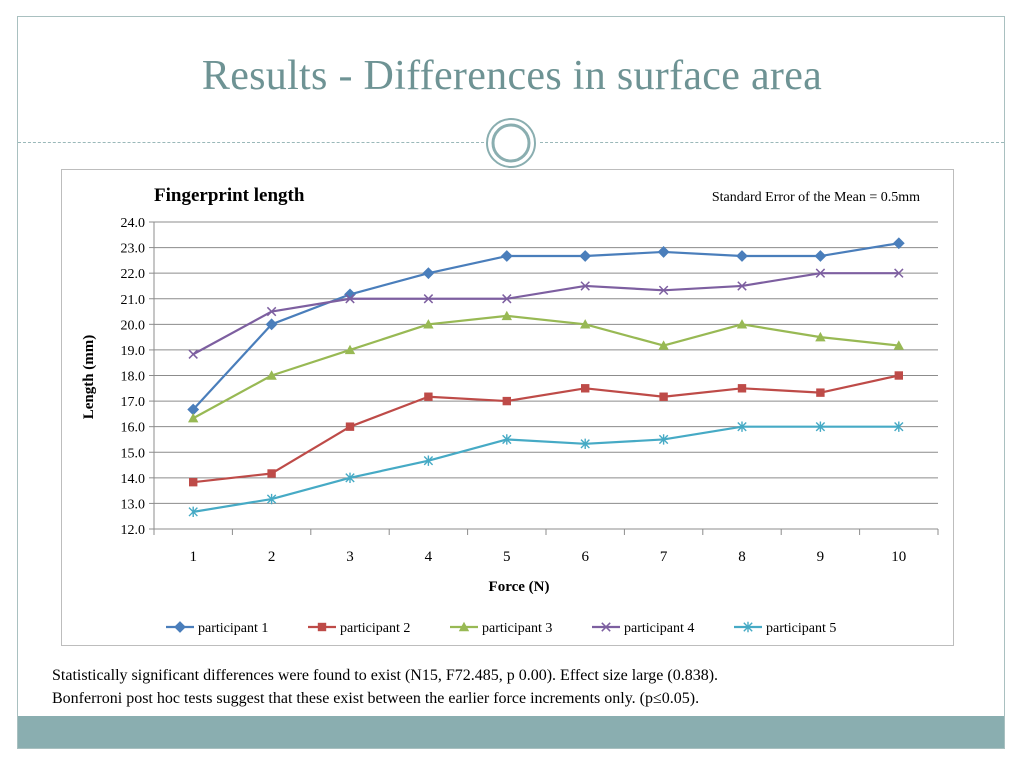 The height and width of the screenshot is (768, 1024). Describe the element at coordinates (375, 628) in the screenshot. I see `legend-label: participant 2` at that location.